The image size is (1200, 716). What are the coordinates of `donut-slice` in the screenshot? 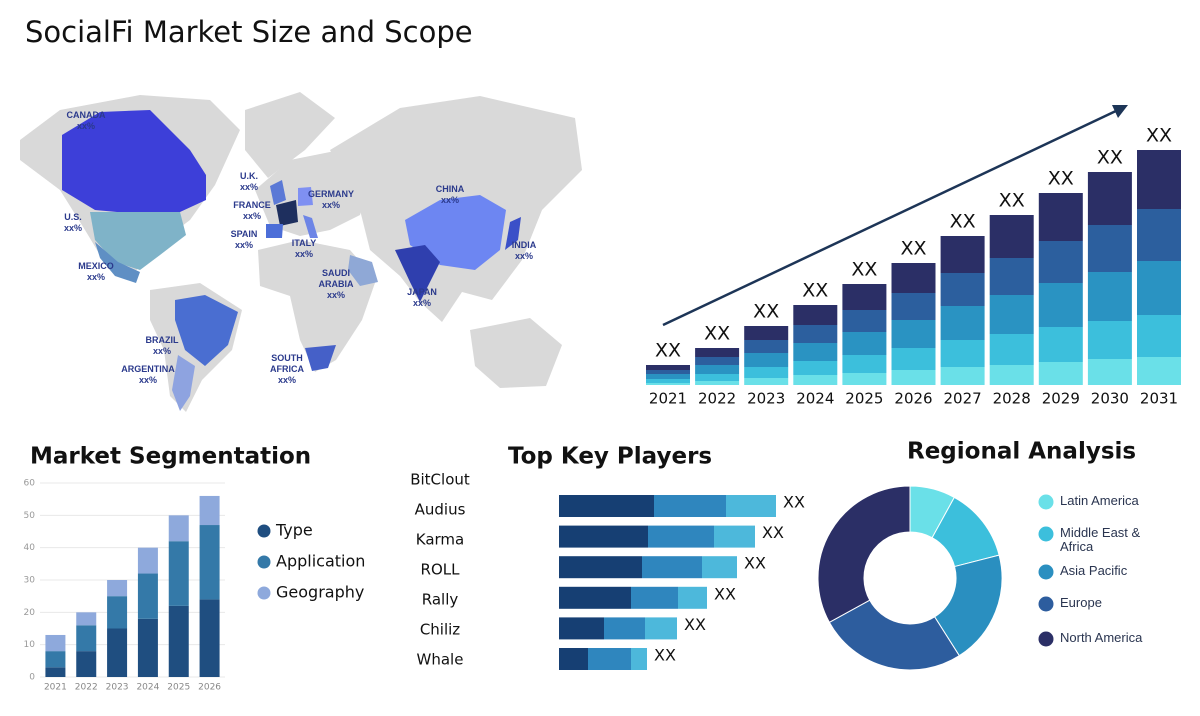 It's located at (864, 554).